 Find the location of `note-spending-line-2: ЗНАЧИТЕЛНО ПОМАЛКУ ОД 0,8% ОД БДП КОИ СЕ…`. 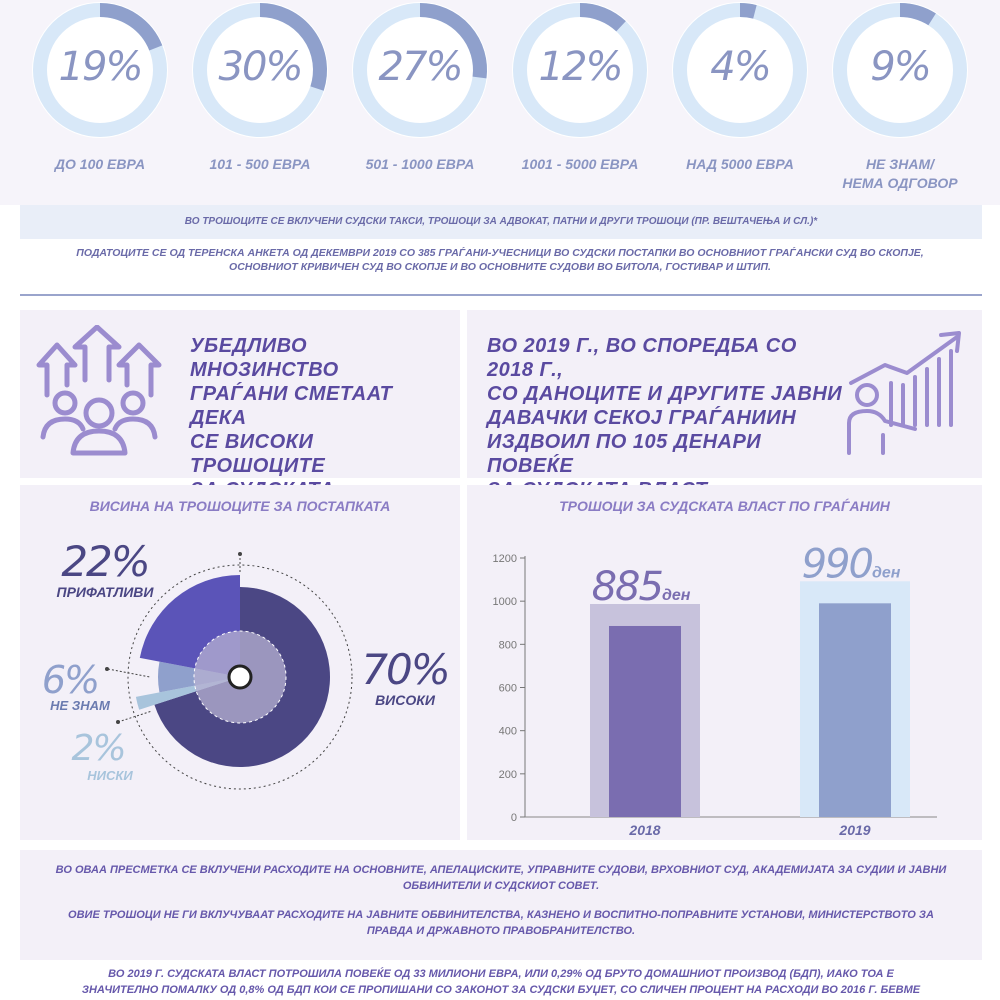

note-spending-line-2: ЗНАЧИТЕЛНО ПОМАЛКУ ОД 0,8% ОД БДП КОИ СЕ… is located at coordinates (501, 990).